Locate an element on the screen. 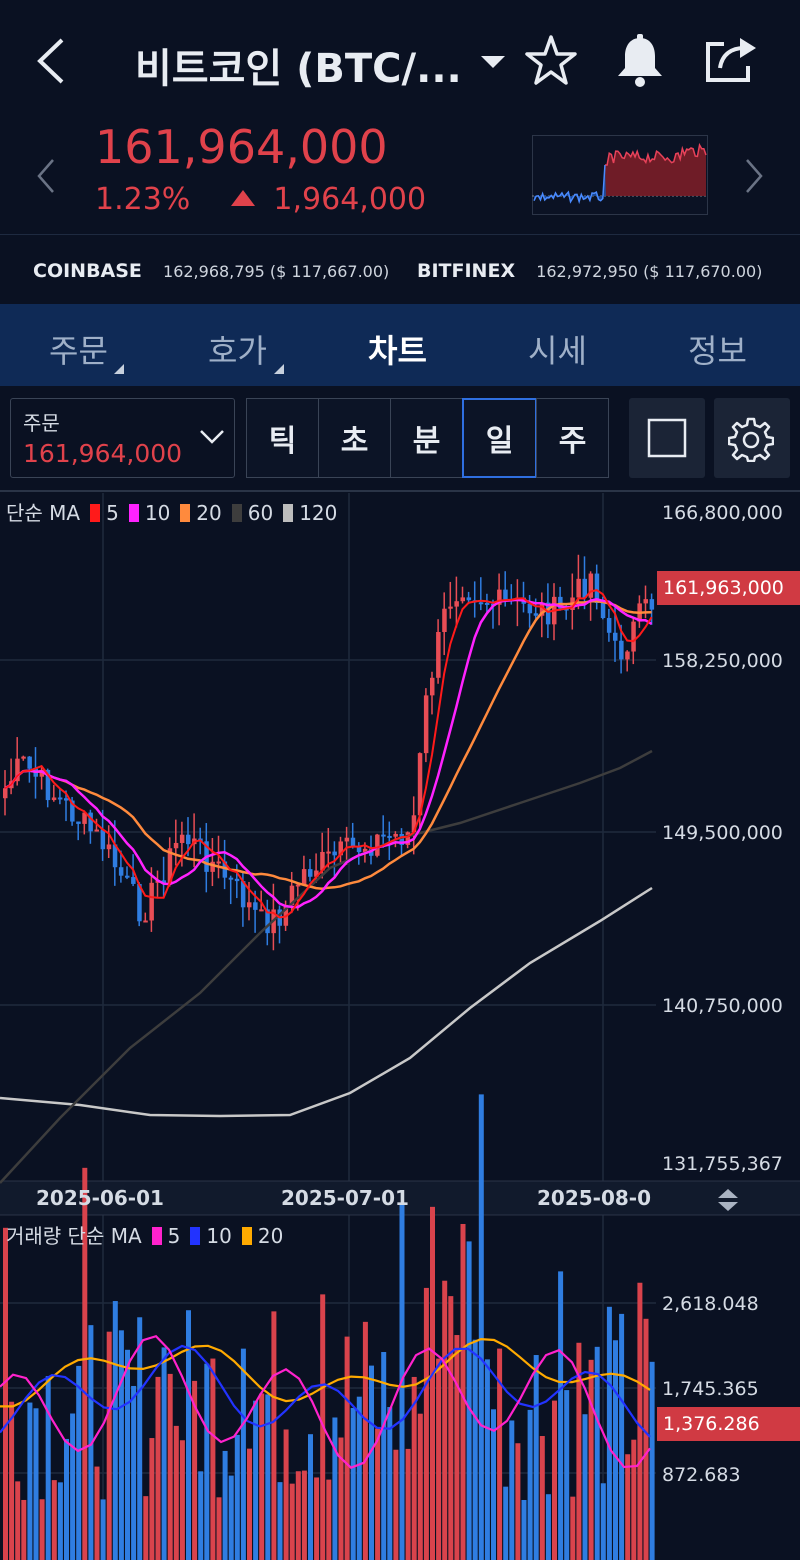 The height and width of the screenshot is (1560, 800). exchange-value: 162,972,950 ($ 117,670.00) is located at coordinates (649, 271).